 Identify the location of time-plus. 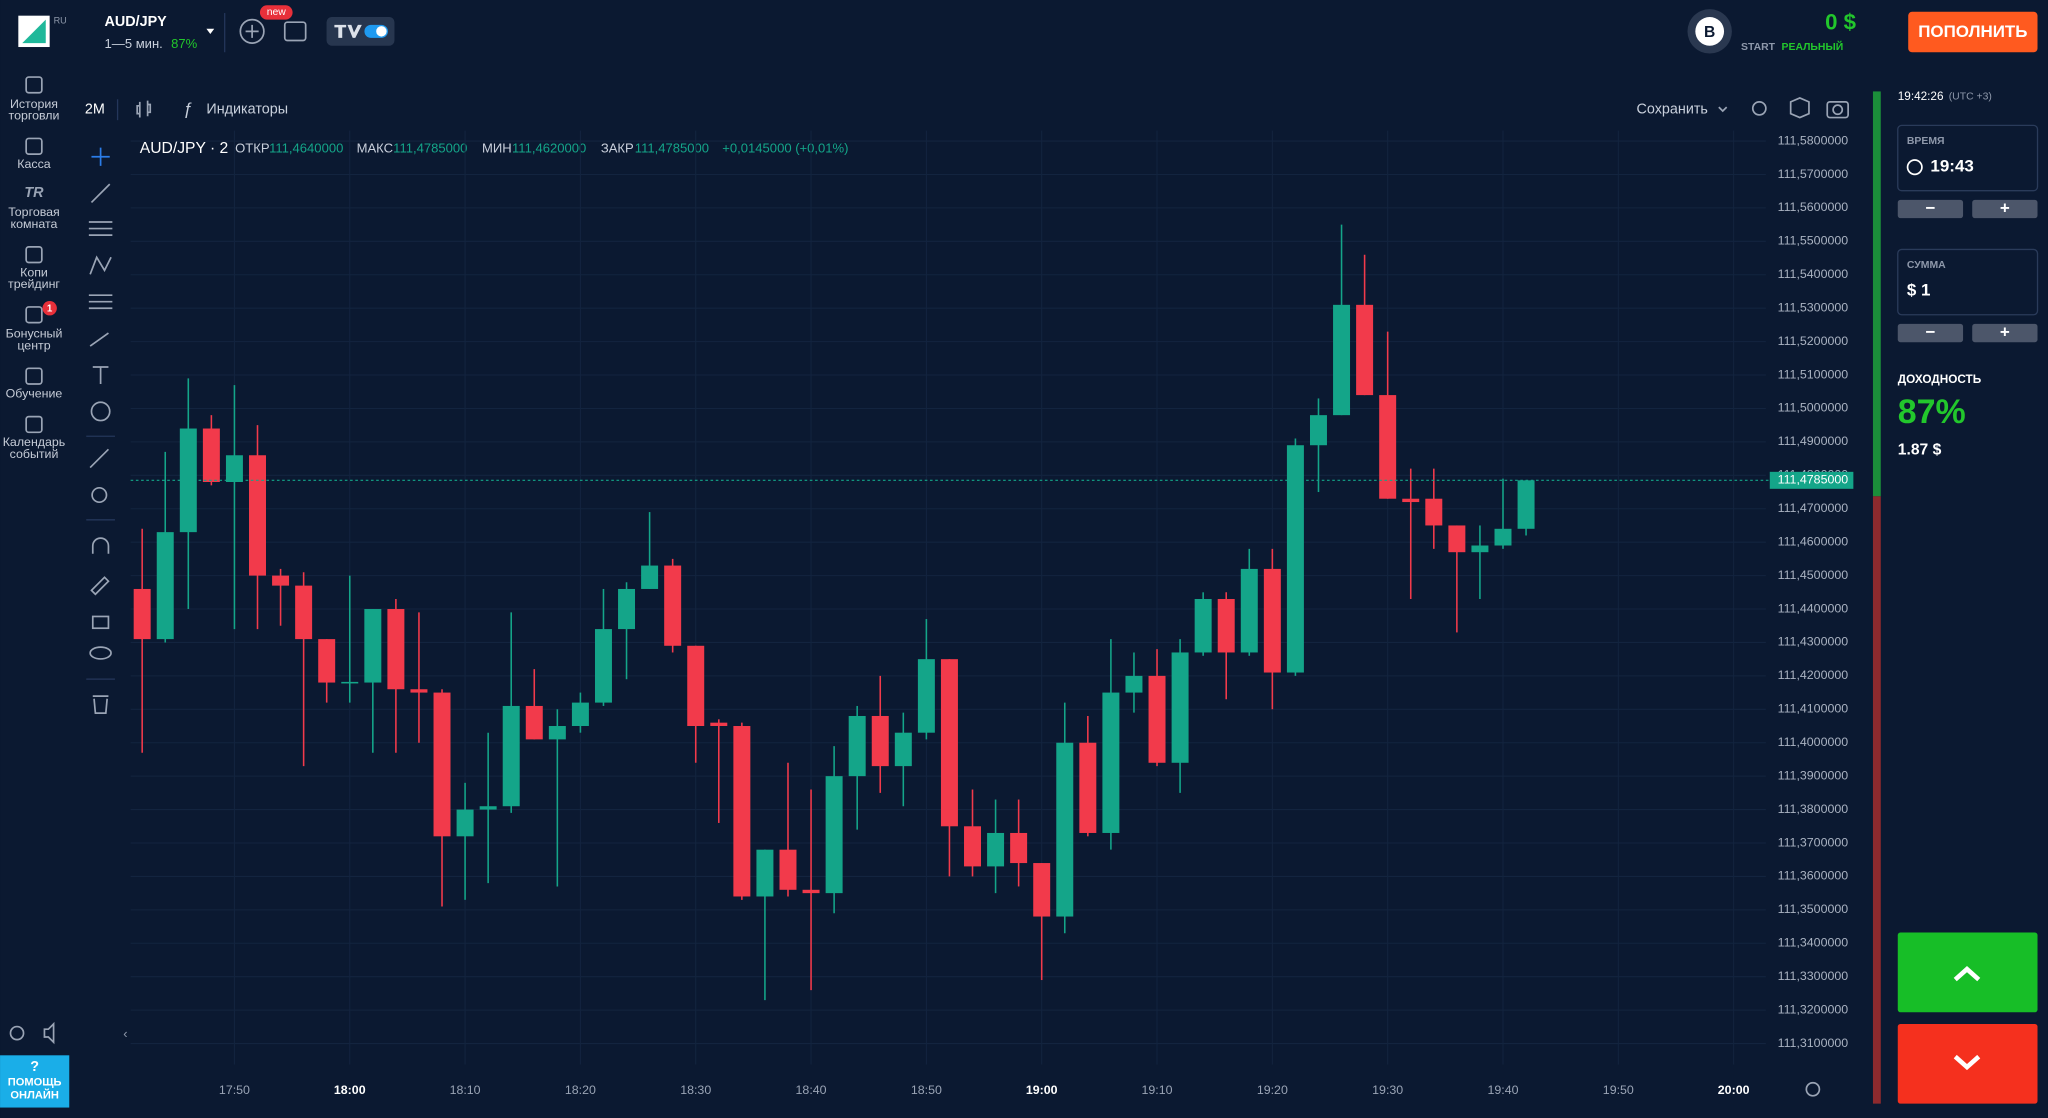
(2005, 209).